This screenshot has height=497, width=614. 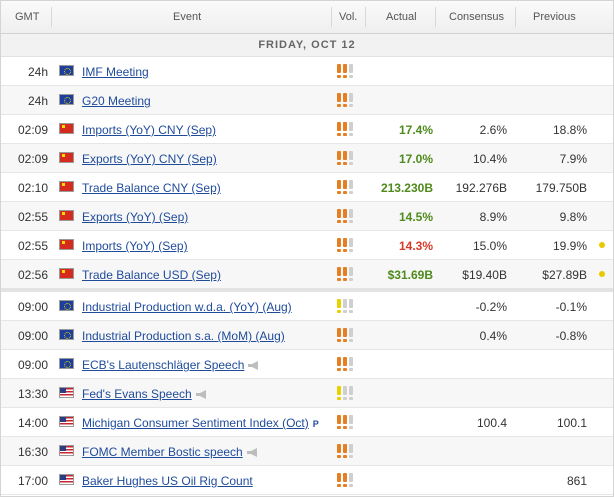 I want to click on header-consensus: Consensus, so click(x=477, y=17).